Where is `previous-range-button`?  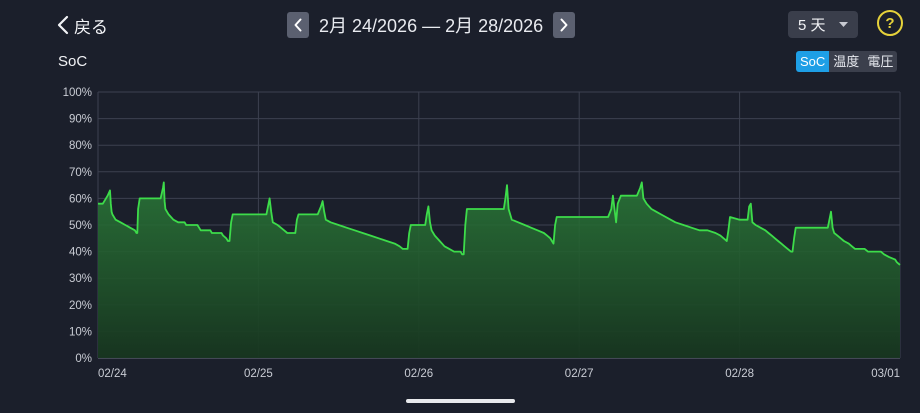
previous-range-button is located at coordinates (298, 24).